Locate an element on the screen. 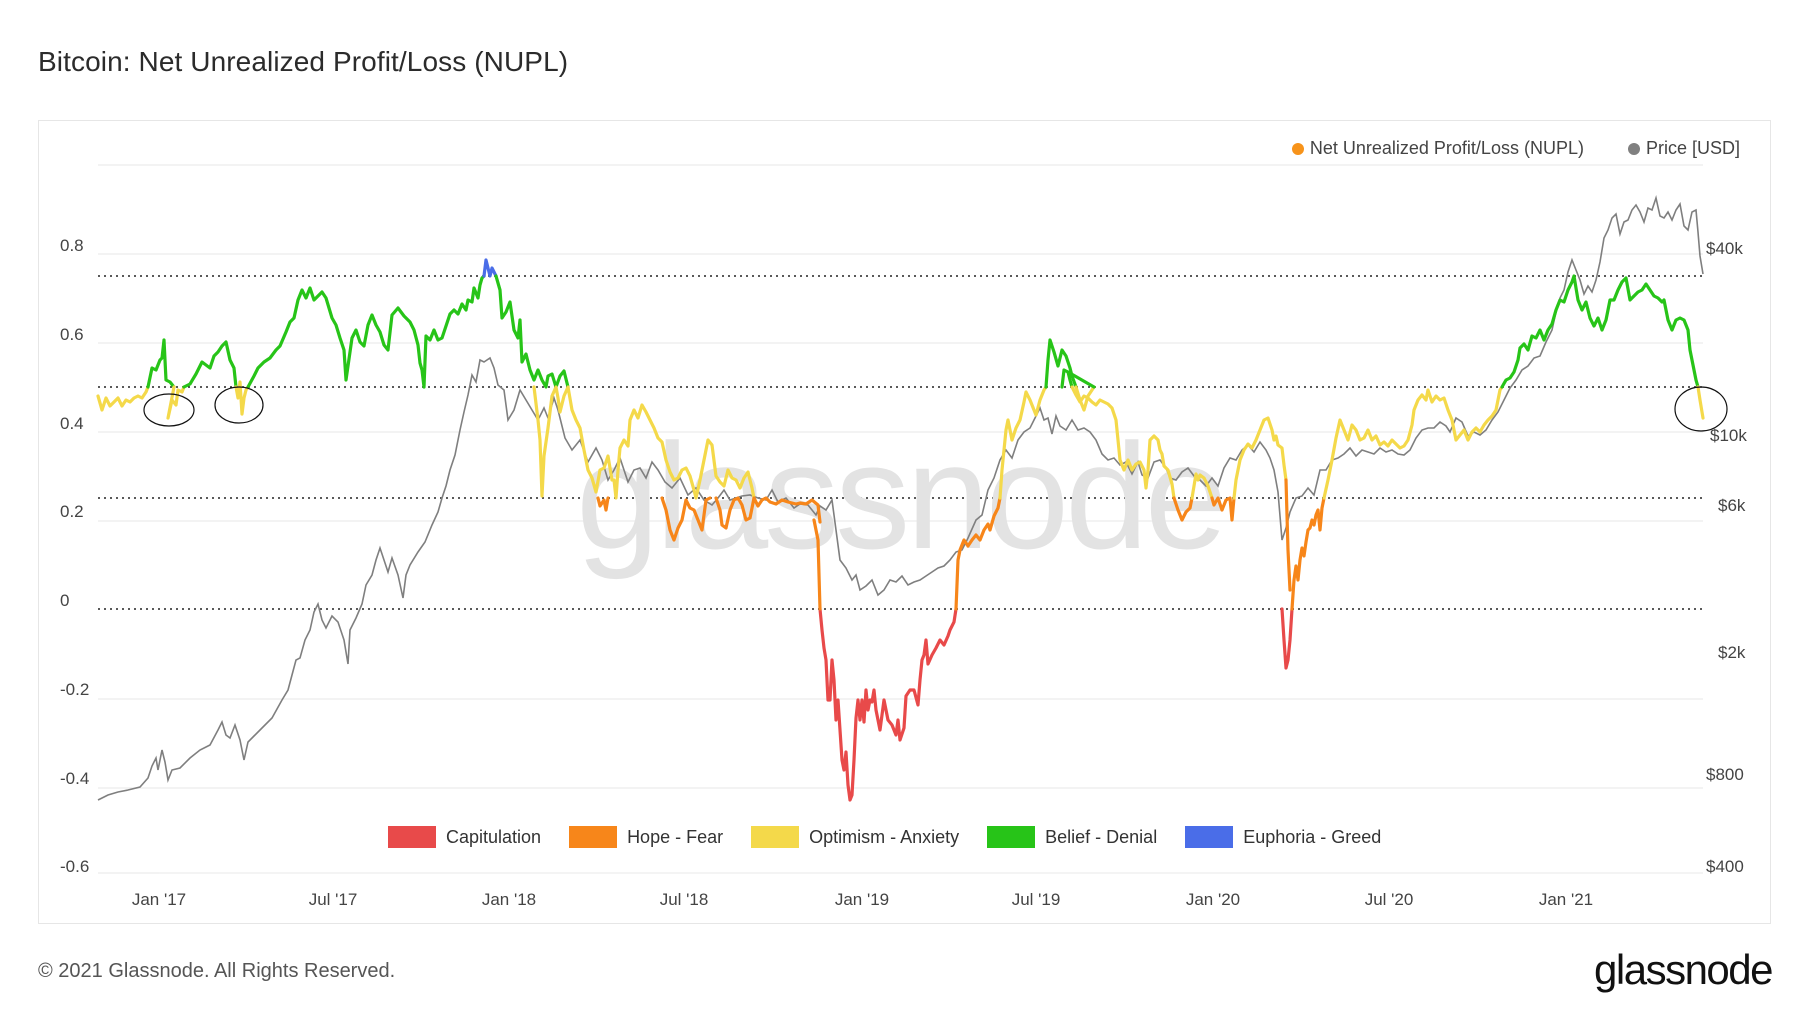 This screenshot has height=1013, width=1800. x-tick: Jul '17 is located at coordinates (333, 899).